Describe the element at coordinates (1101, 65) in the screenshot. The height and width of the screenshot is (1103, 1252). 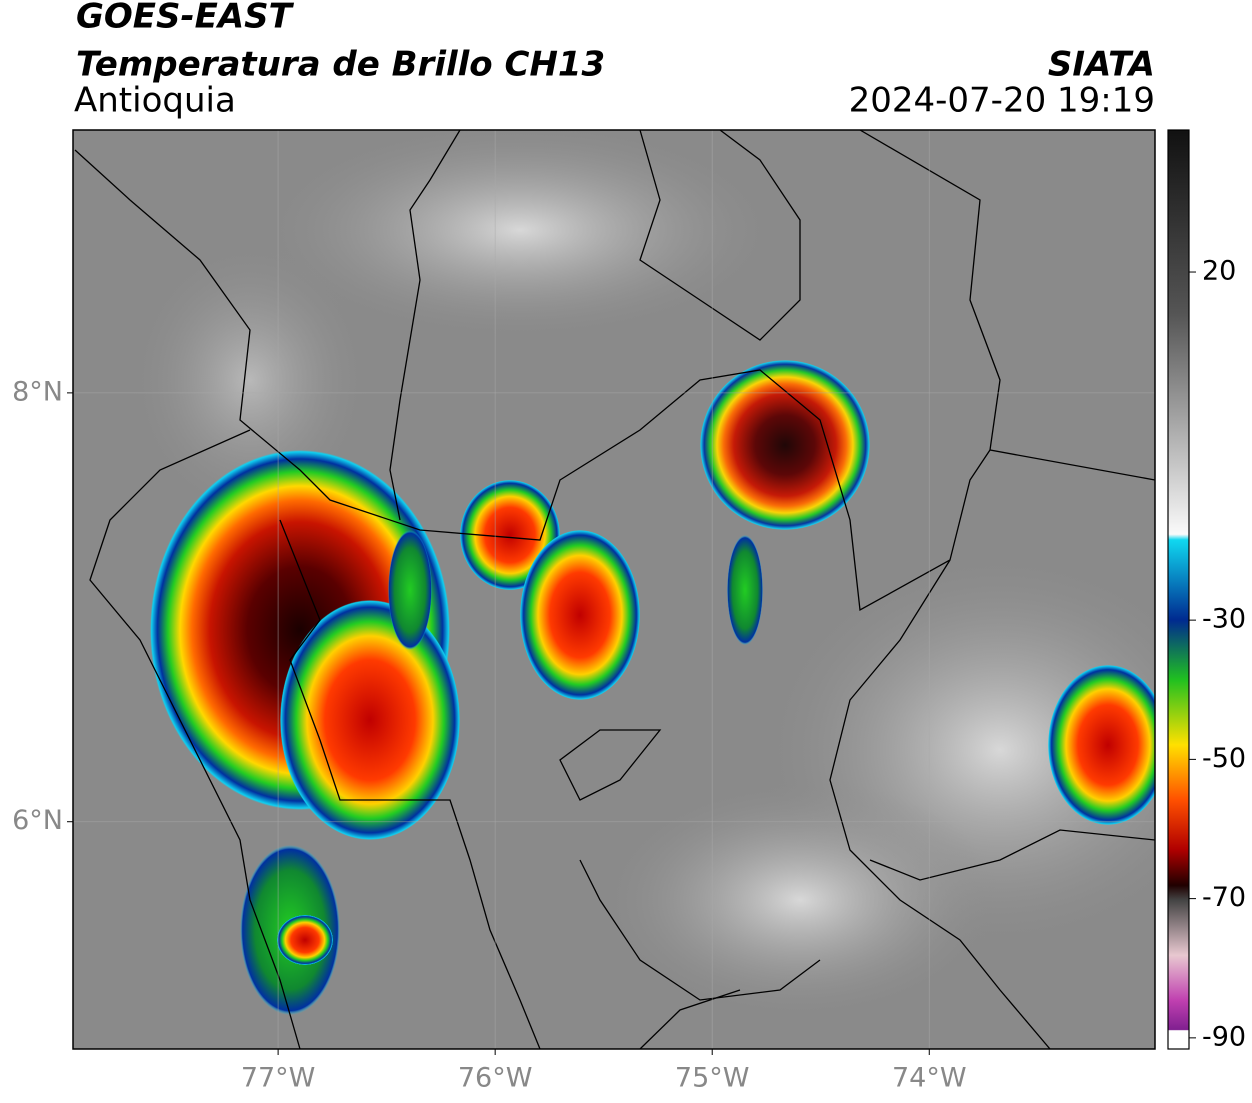
I see `source: SIATA` at that location.